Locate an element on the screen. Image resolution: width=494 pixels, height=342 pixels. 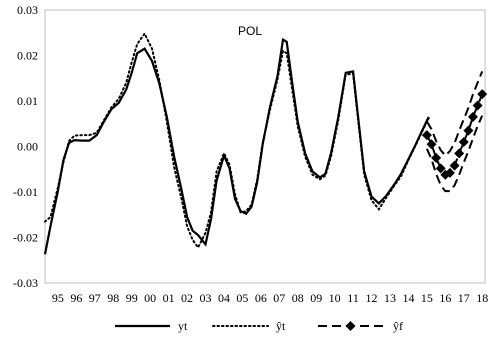
x-tick-label: 95 is located at coordinates (58, 298).